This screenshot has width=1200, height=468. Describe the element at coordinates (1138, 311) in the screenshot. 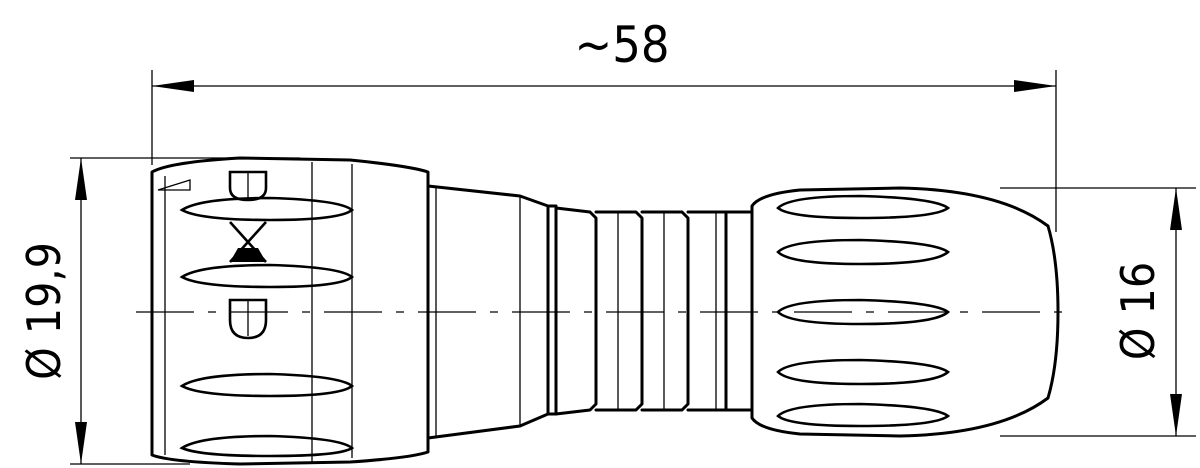

I see `right-diameter-label: Ø 16` at that location.